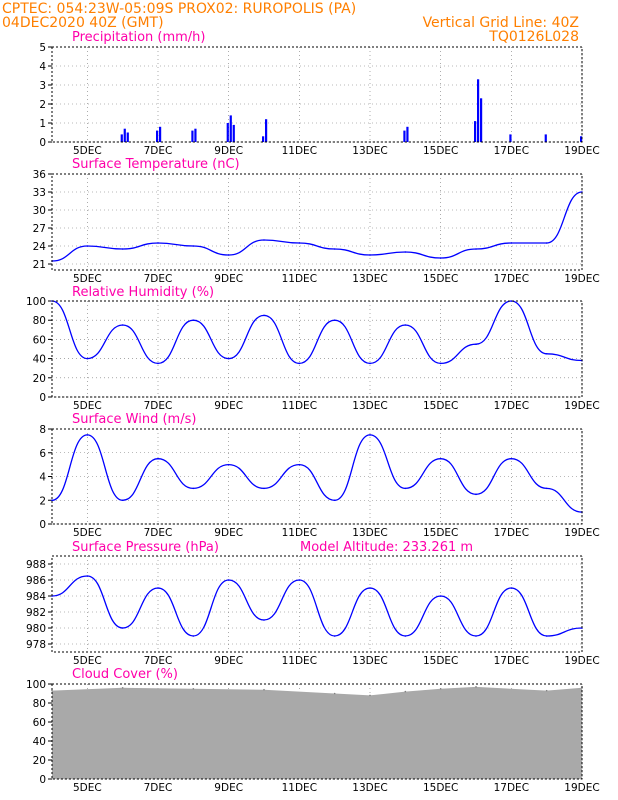 The image size is (618, 800). I want to click on pressure-xtick-label: 17DEC, so click(511, 661).